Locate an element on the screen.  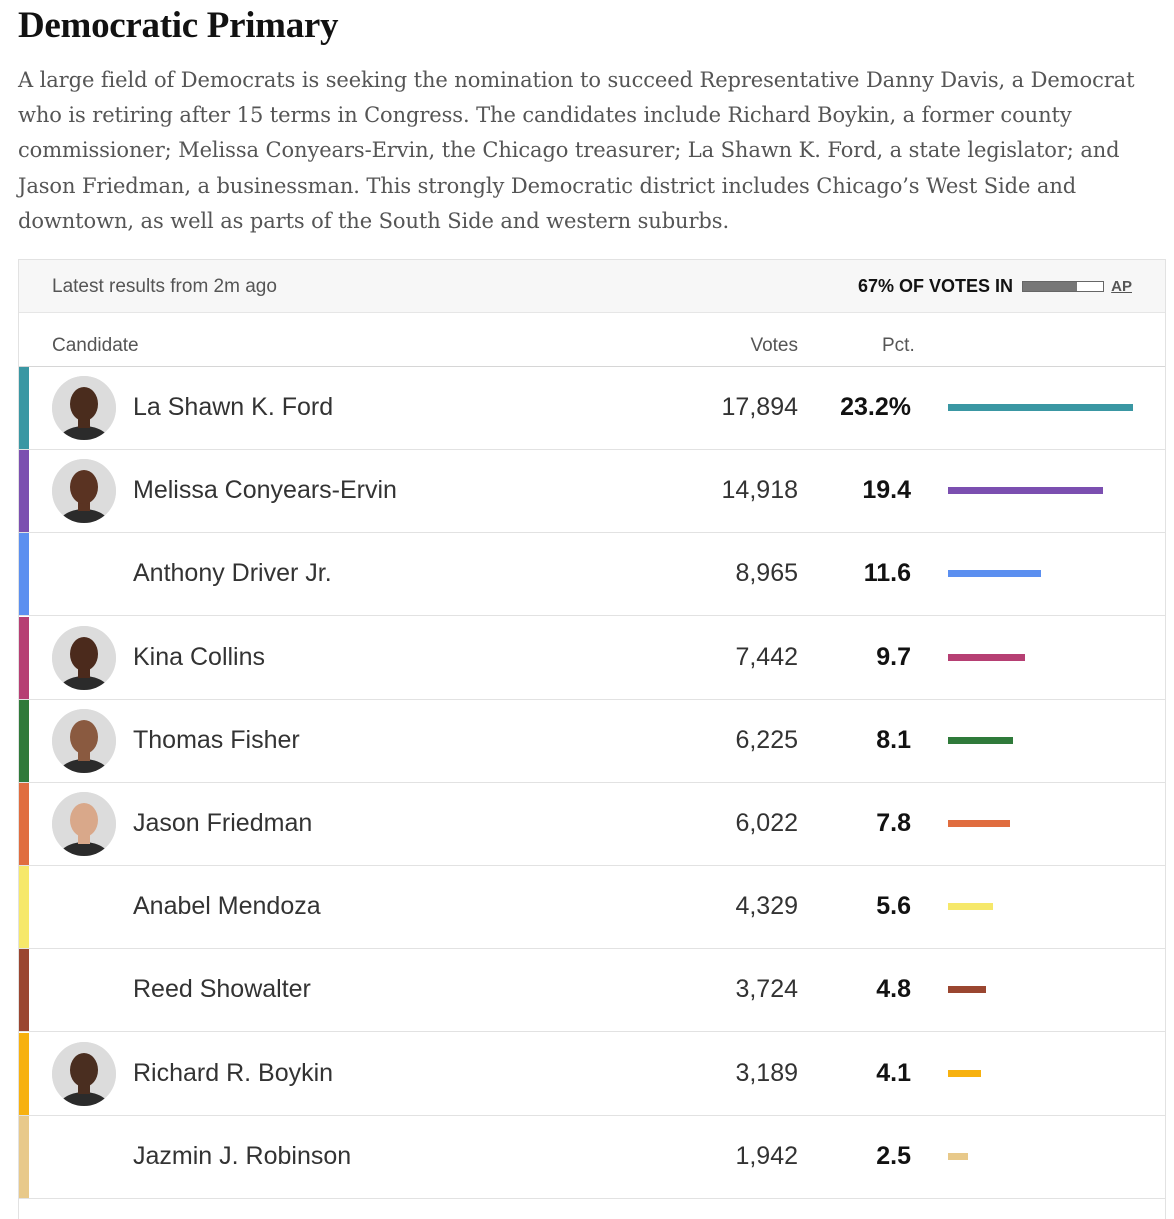
candidate-votes: 6,022 is located at coordinates (766, 823).